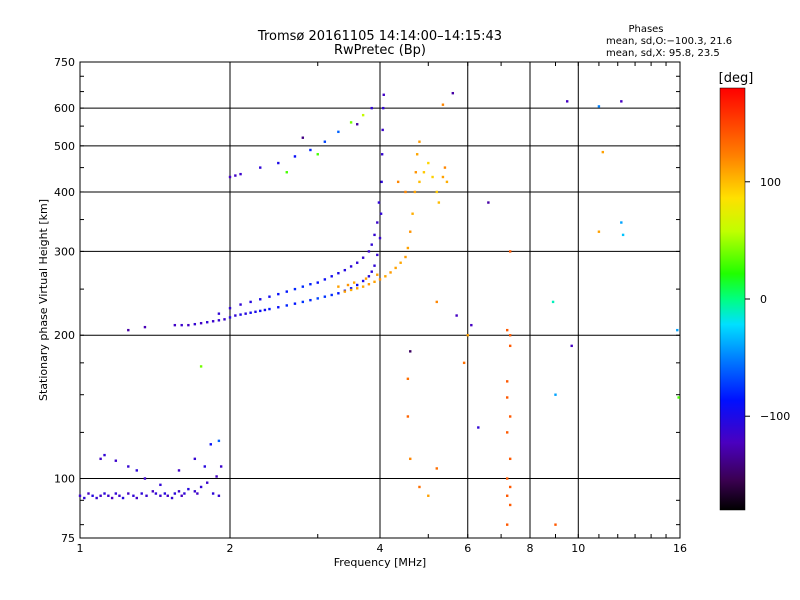 The height and width of the screenshot is (600, 800). I want to click on chart-title: Tromsø 20161105 14:14:00–14:15:43, so click(379, 36).